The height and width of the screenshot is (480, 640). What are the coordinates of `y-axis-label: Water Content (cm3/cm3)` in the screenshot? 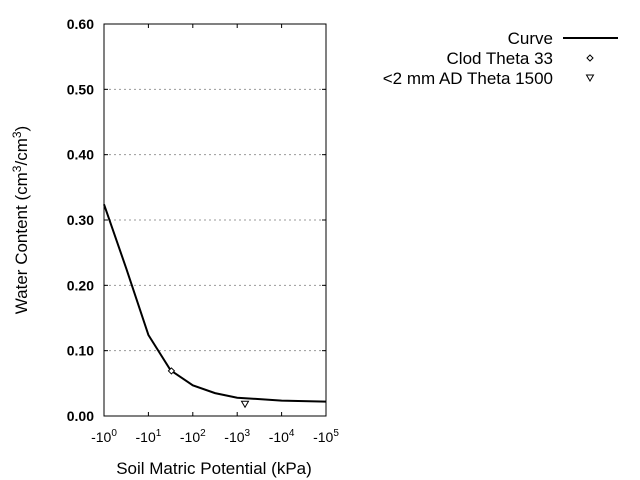 It's located at (20, 220).